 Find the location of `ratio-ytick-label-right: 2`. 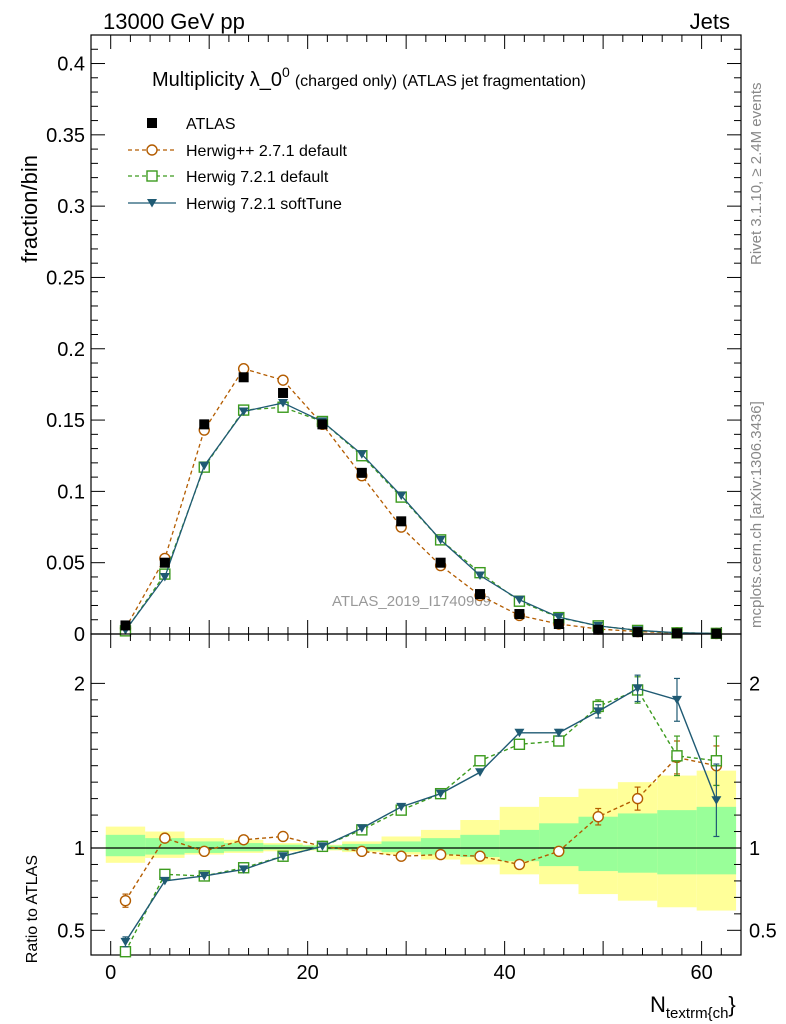

ratio-ytick-label-right: 2 is located at coordinates (754, 684).